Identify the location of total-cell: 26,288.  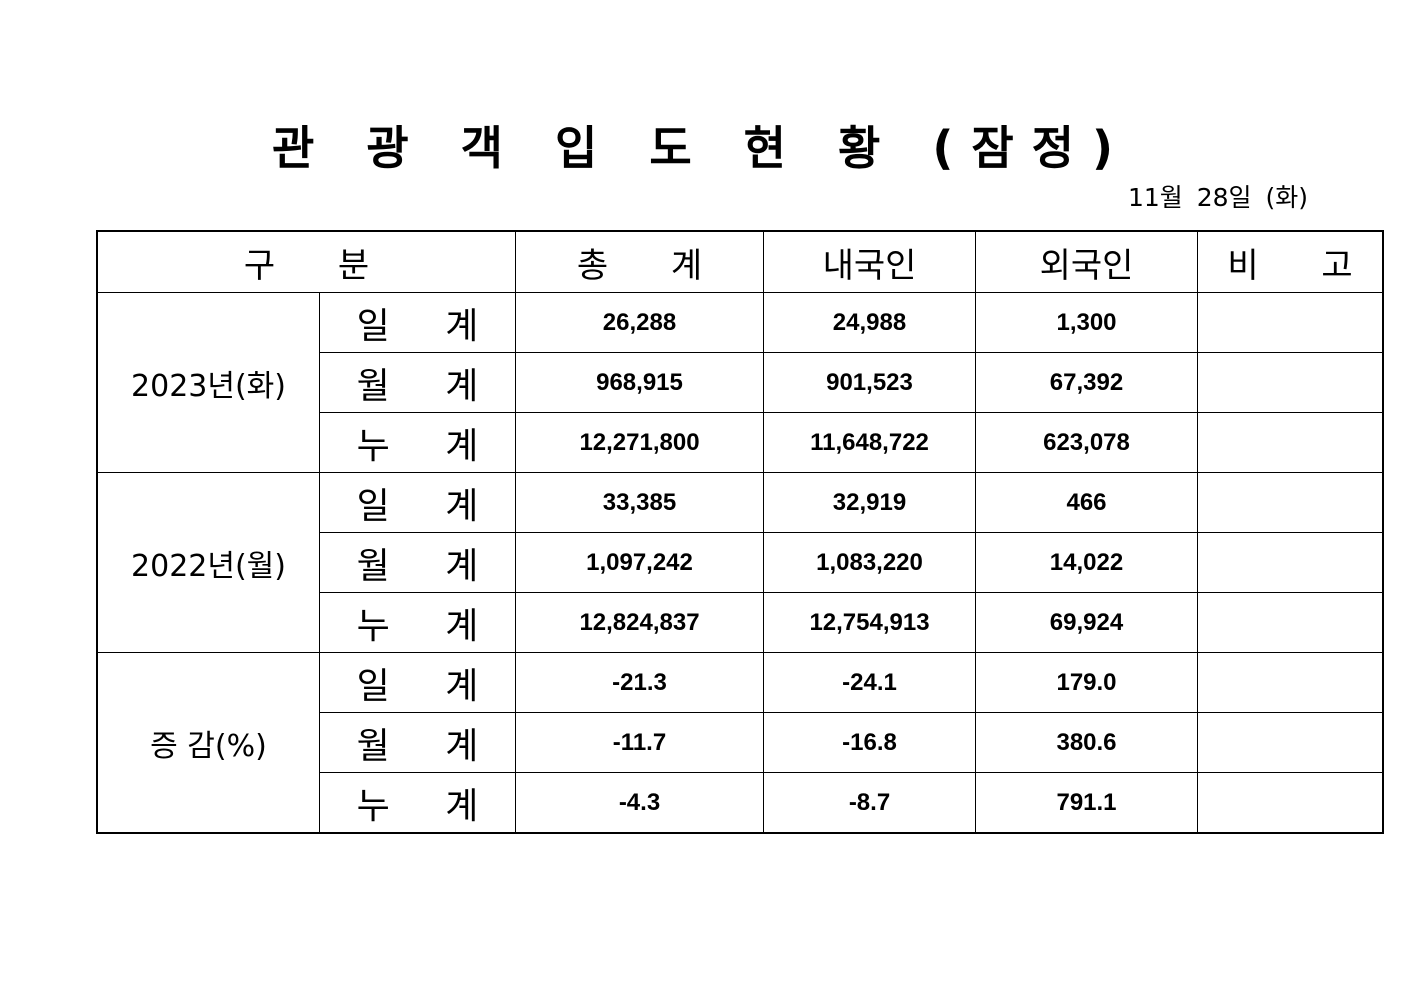
(639, 322).